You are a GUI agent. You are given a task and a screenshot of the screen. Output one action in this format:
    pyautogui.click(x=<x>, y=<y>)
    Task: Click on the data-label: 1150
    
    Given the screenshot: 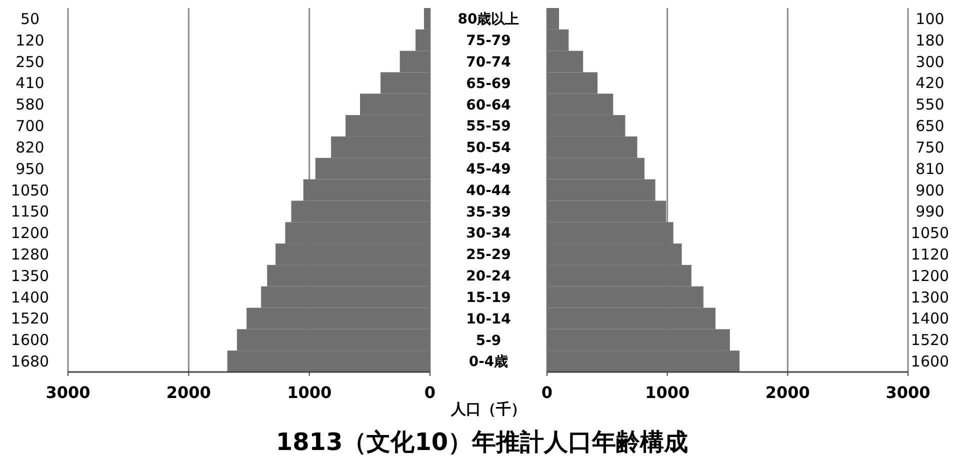 What is the action you would take?
    pyautogui.click(x=30, y=211)
    